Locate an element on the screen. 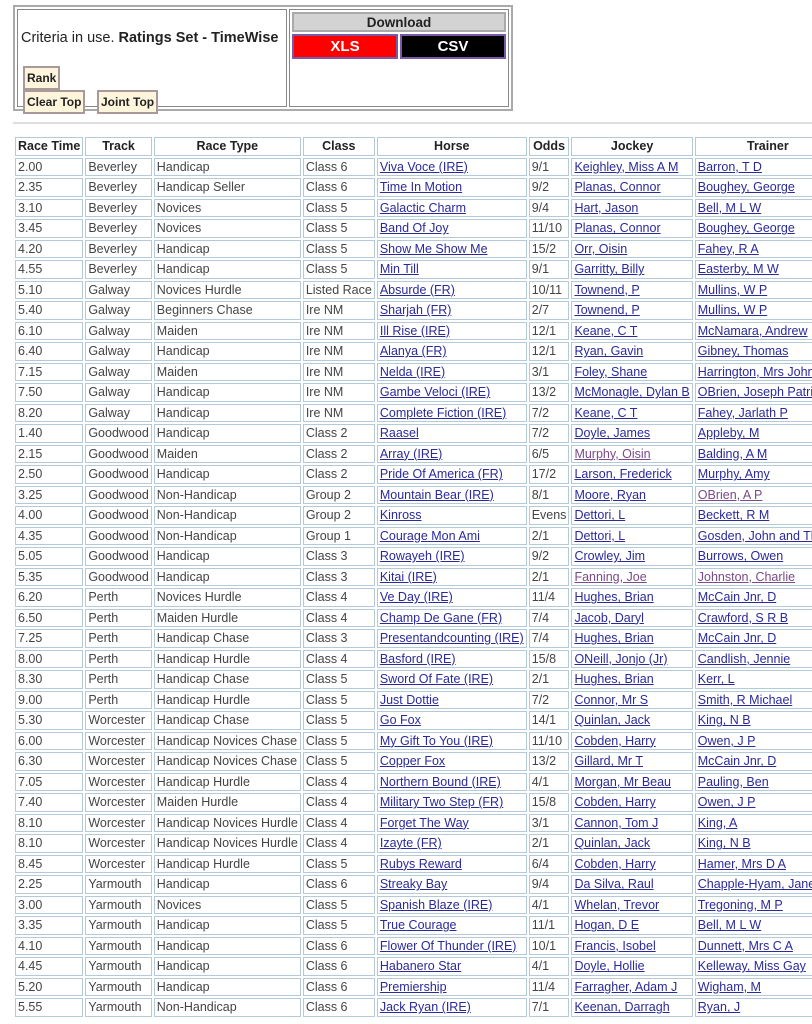  horse-link: Go Fox is located at coordinates (400, 720).